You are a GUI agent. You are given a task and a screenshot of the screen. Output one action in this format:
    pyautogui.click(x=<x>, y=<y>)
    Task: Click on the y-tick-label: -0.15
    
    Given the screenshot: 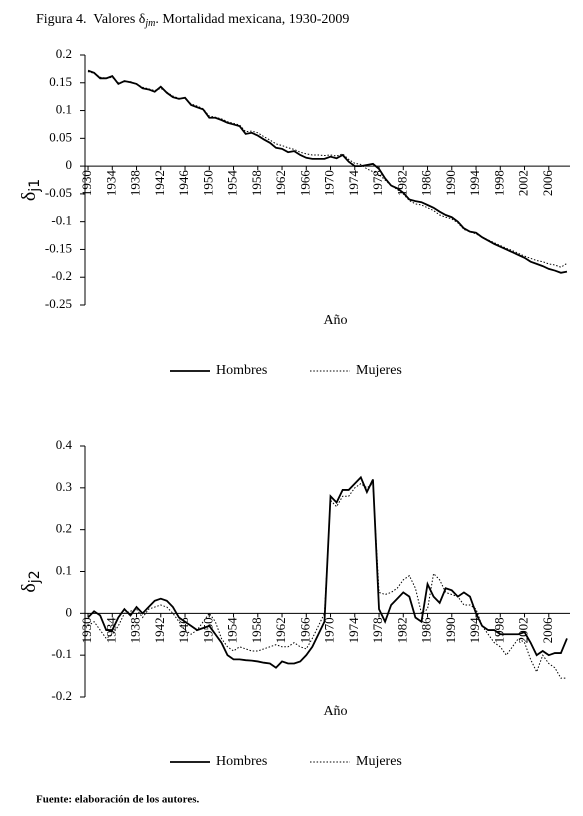 What is the action you would take?
    pyautogui.click(x=58, y=247)
    